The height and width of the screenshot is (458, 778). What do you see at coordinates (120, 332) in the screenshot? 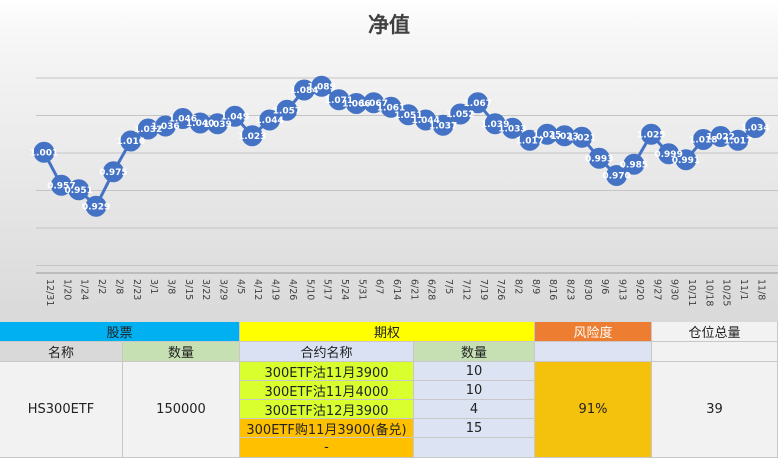
I see `section-stock: 股票` at bounding box center [120, 332].